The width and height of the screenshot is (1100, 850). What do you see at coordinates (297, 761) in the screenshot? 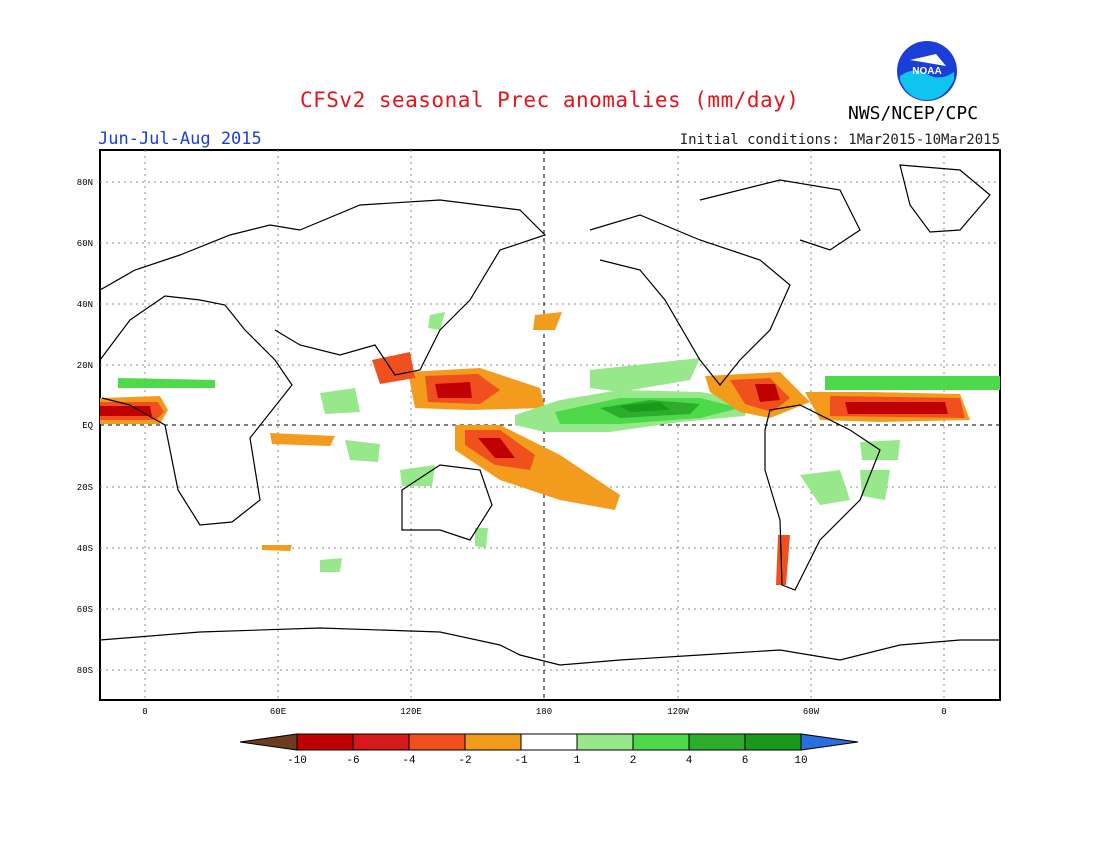
I see `colorbar-label: -10` at bounding box center [297, 761].